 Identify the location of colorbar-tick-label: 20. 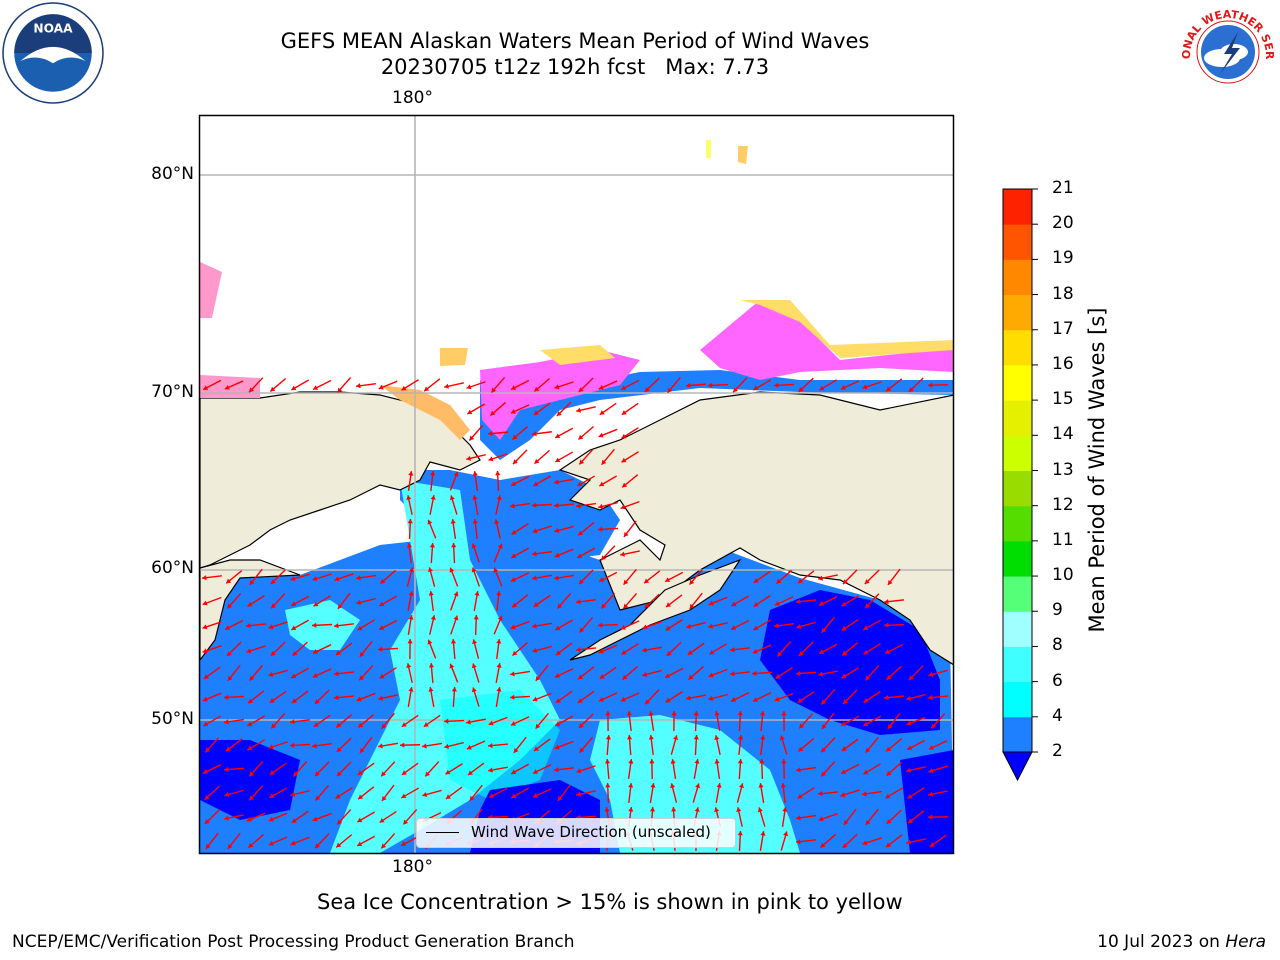
(1063, 223).